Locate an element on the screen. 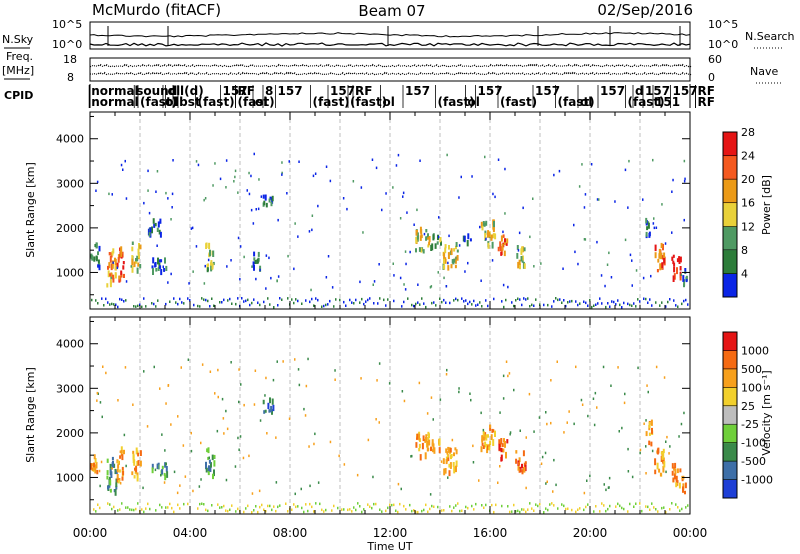  cpid-entry: l(d) is located at coordinates (192, 91).